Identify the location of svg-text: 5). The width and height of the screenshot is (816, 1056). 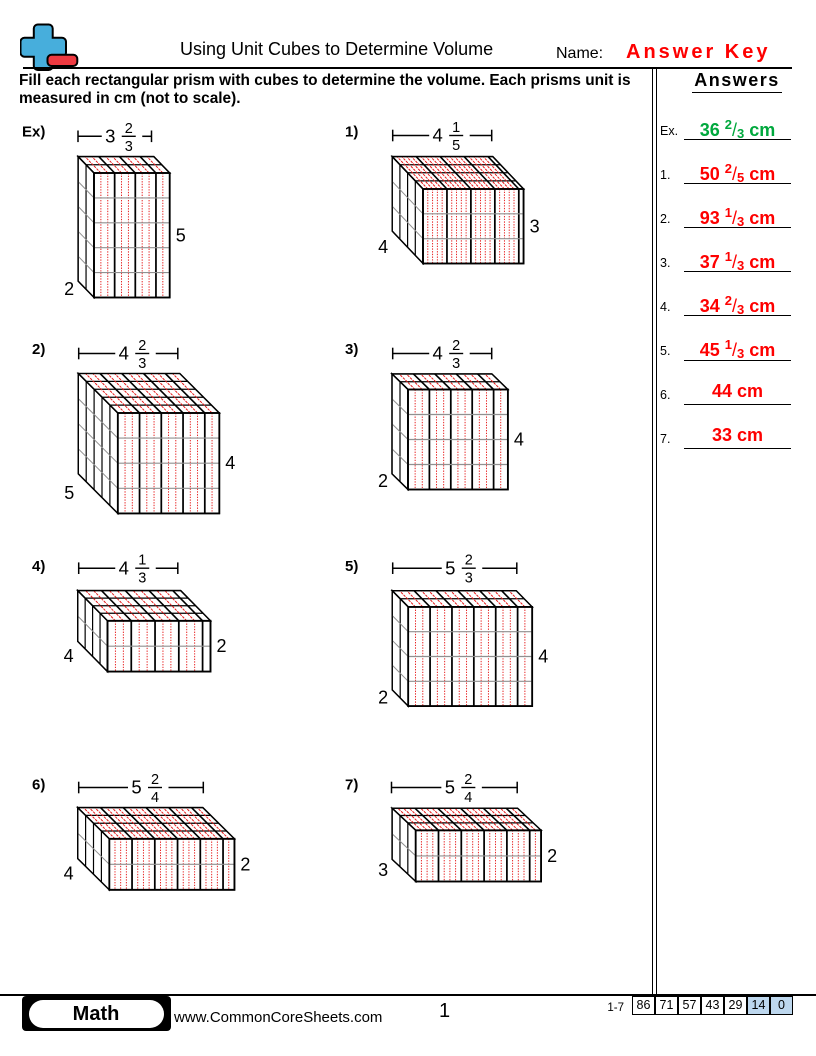
(351, 566).